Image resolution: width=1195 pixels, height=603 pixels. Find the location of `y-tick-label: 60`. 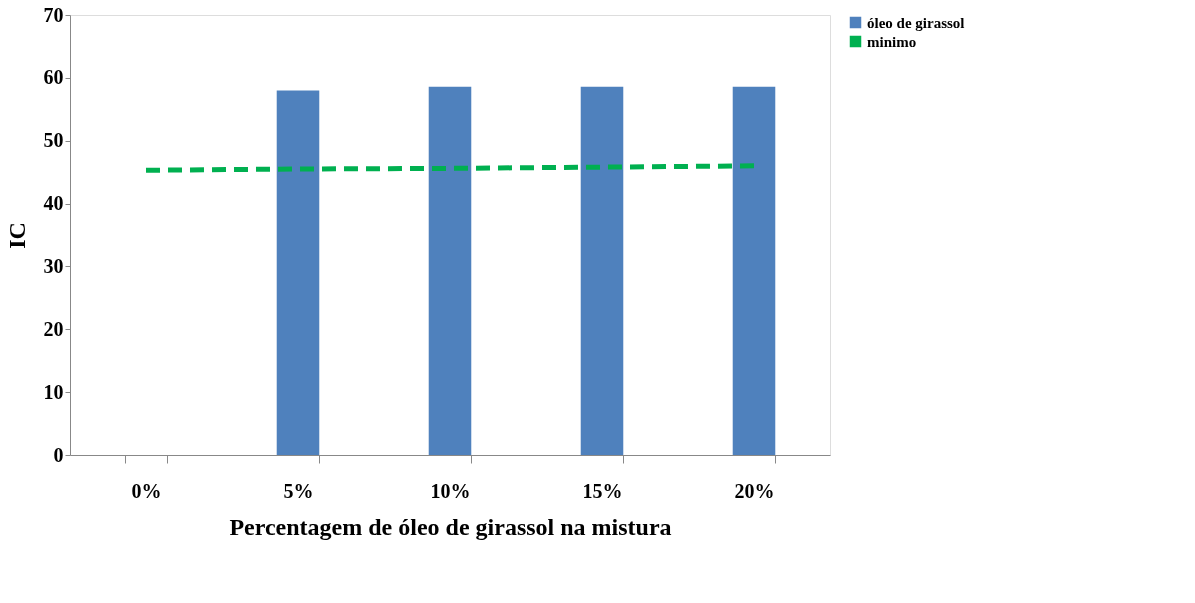

y-tick-label: 60 is located at coordinates (53, 77).